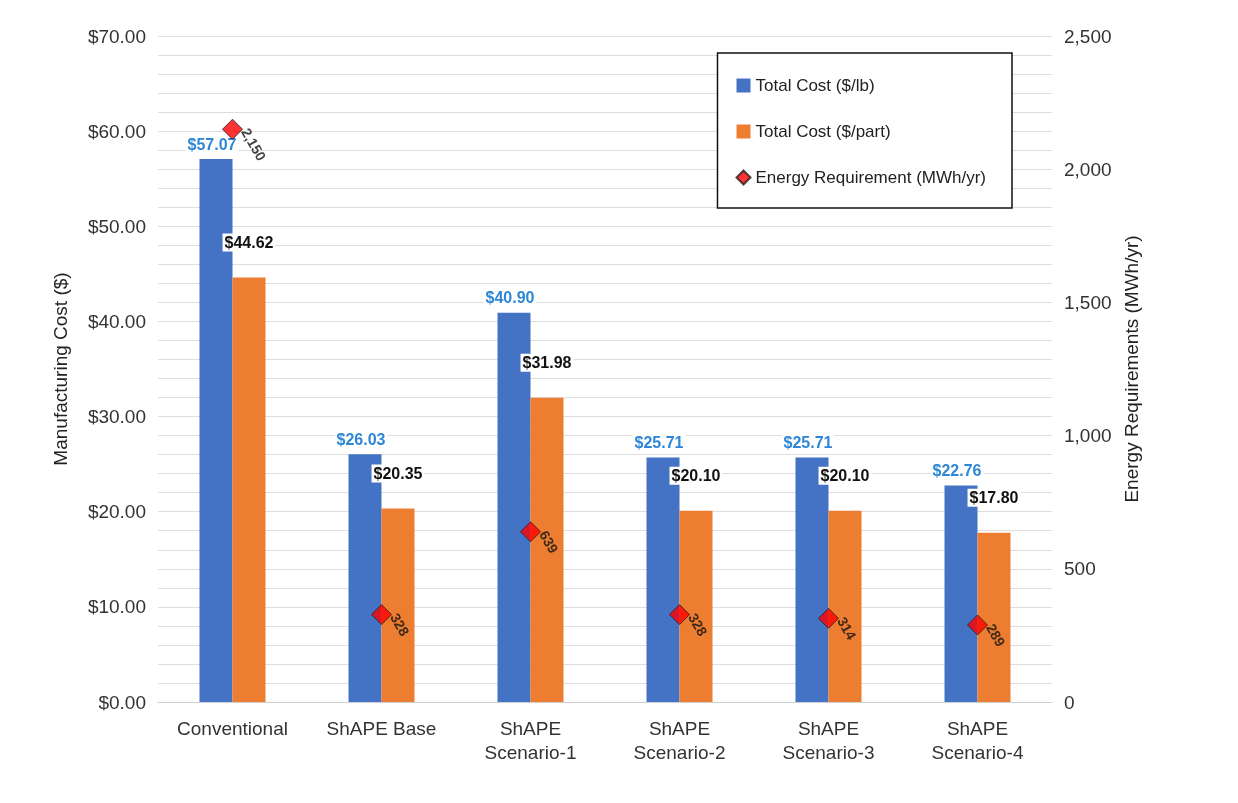 Image resolution: width=1238 pixels, height=803 pixels. What do you see at coordinates (116, 226) in the screenshot?
I see `y-tick-label: $50.00` at bounding box center [116, 226].